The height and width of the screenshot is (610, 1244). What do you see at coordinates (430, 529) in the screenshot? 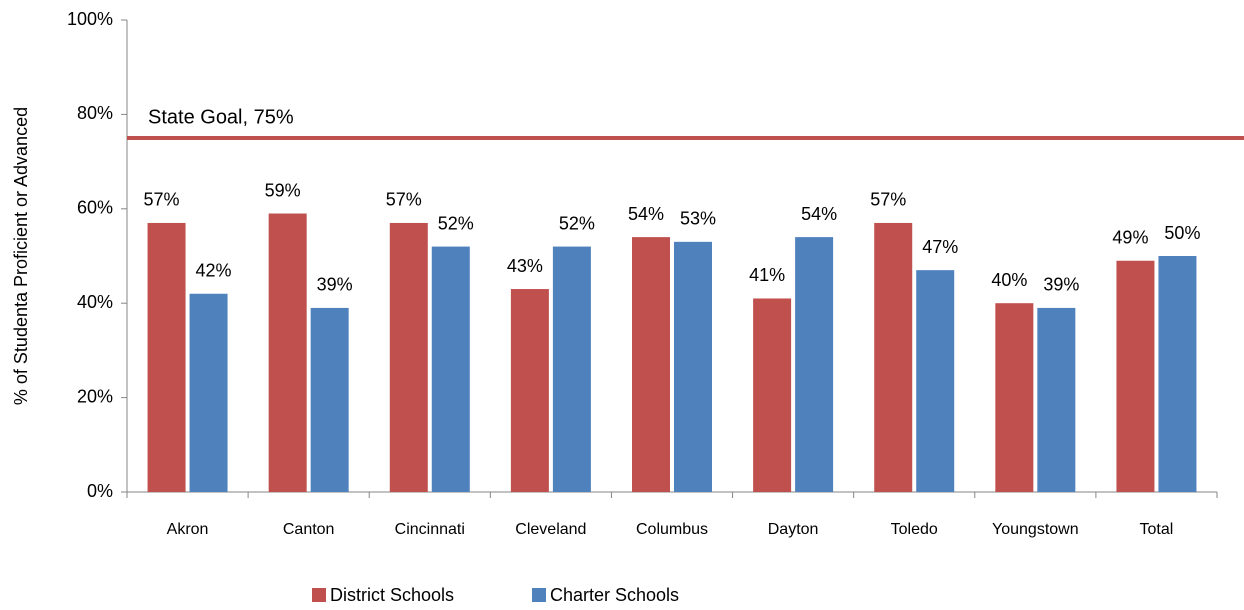
I see `x-tick-label: Cincinnati` at bounding box center [430, 529].